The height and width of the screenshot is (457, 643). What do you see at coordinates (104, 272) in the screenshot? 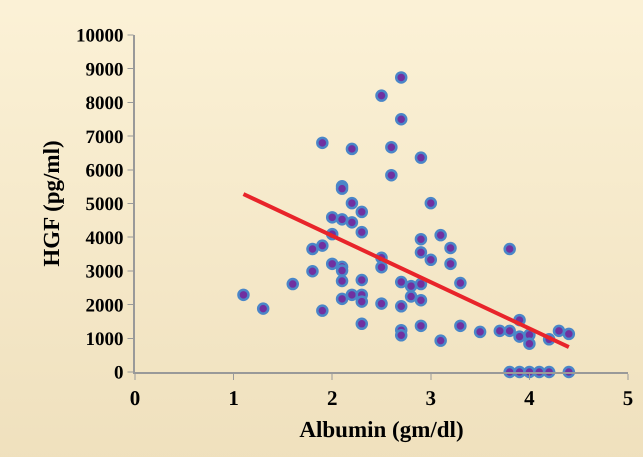
I see `y-tick-label: 3000` at bounding box center [104, 272].